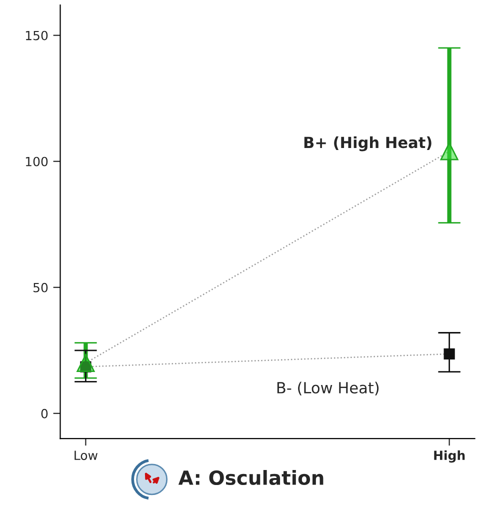 This screenshot has width=482, height=510. What do you see at coordinates (328, 389) in the screenshot?
I see `series-label: B- (Low Heat)` at bounding box center [328, 389].